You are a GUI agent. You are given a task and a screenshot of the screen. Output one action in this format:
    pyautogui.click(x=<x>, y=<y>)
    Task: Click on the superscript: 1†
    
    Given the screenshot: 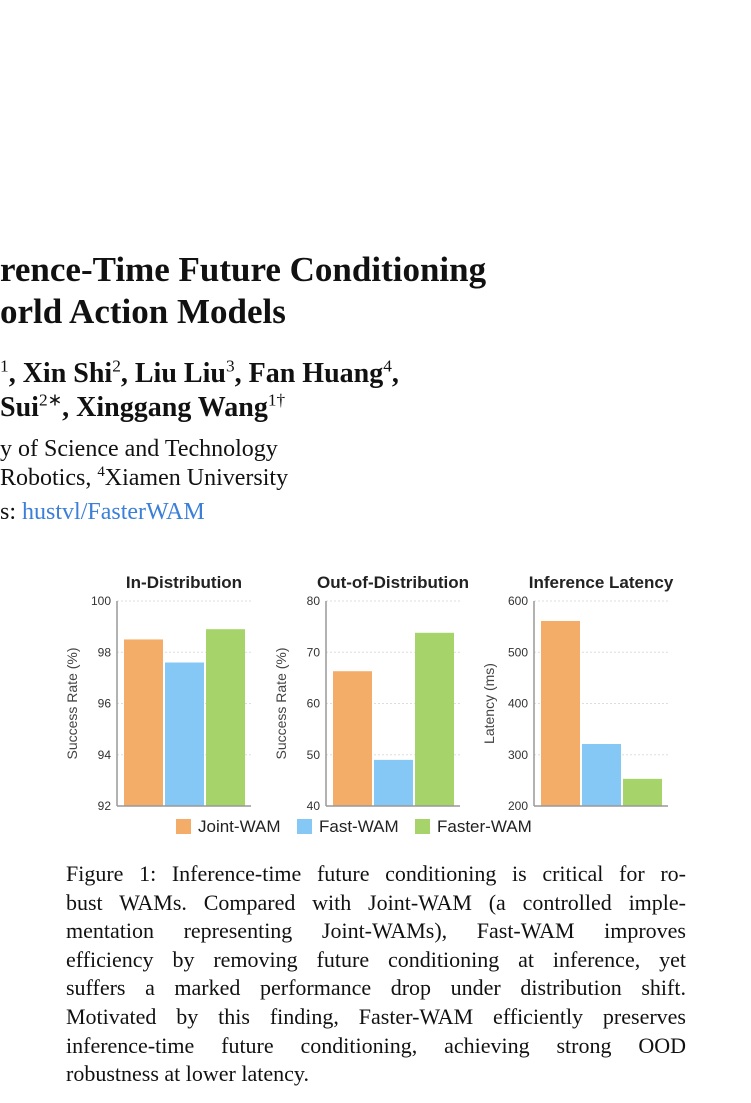 What is the action you would take?
    pyautogui.click(x=276, y=400)
    